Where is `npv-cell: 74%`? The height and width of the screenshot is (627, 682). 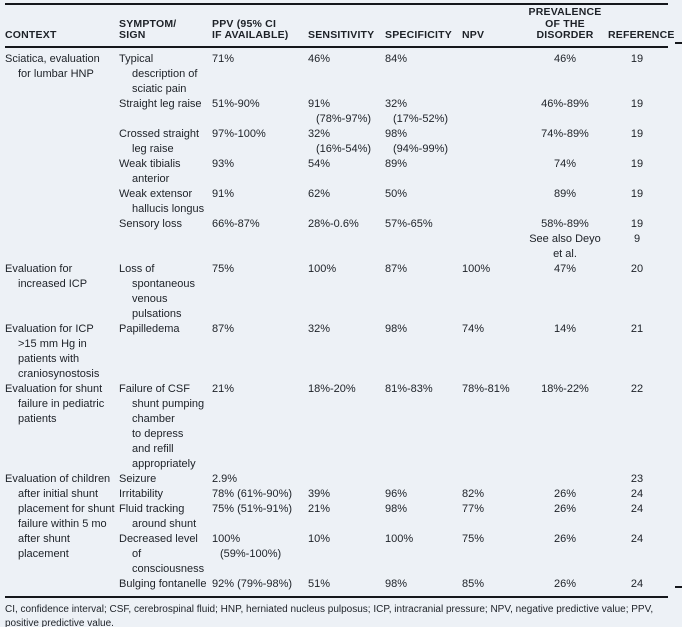 npv-cell: 74% is located at coordinates (473, 328).